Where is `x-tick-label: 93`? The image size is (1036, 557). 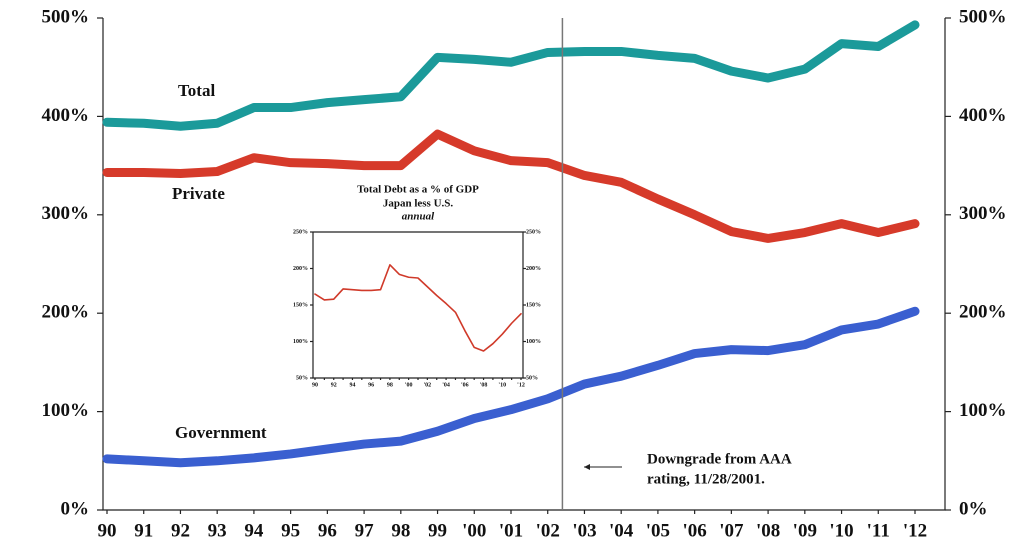
x-tick-label: 93 is located at coordinates (217, 530).